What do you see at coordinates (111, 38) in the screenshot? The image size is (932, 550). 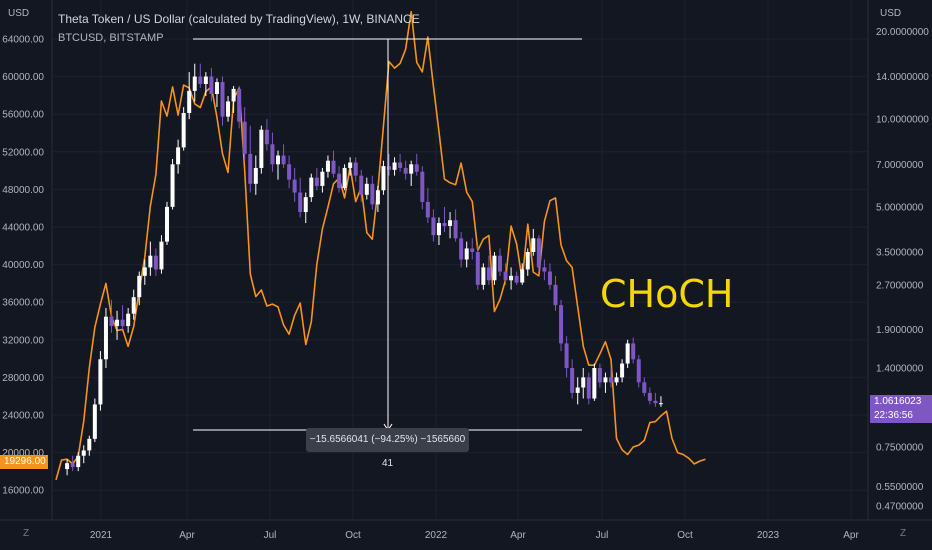 I see `overlay-symbol: BTCUSD, BITSTAMP` at bounding box center [111, 38].